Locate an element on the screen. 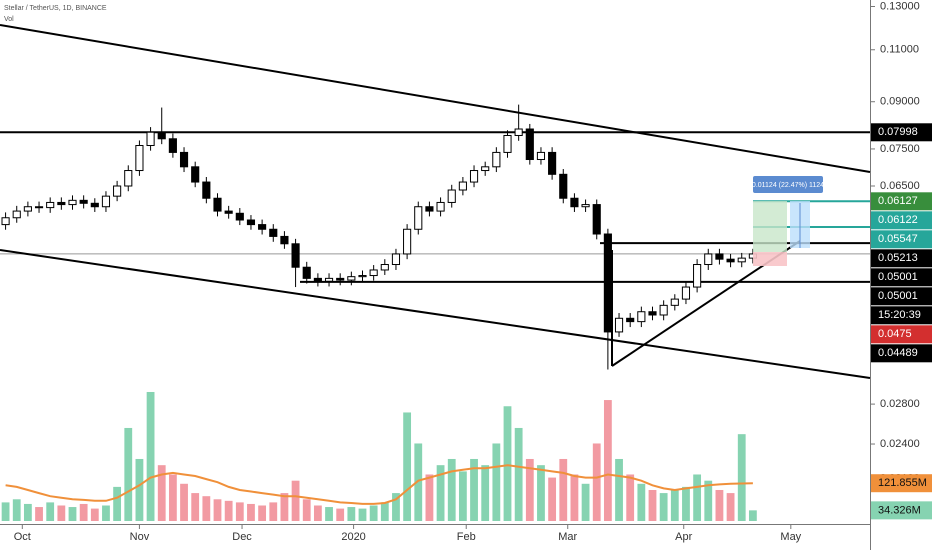  y-tick-label: 0.07500 is located at coordinates (900, 149).